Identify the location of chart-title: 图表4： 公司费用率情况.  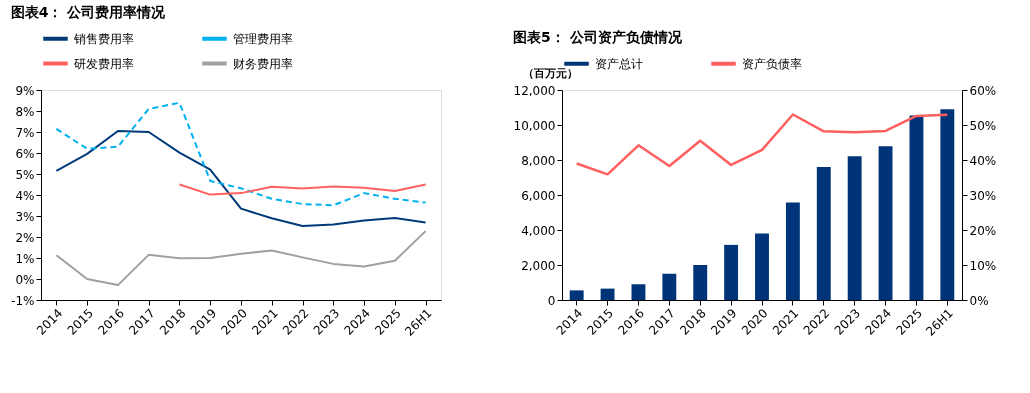
(88, 12).